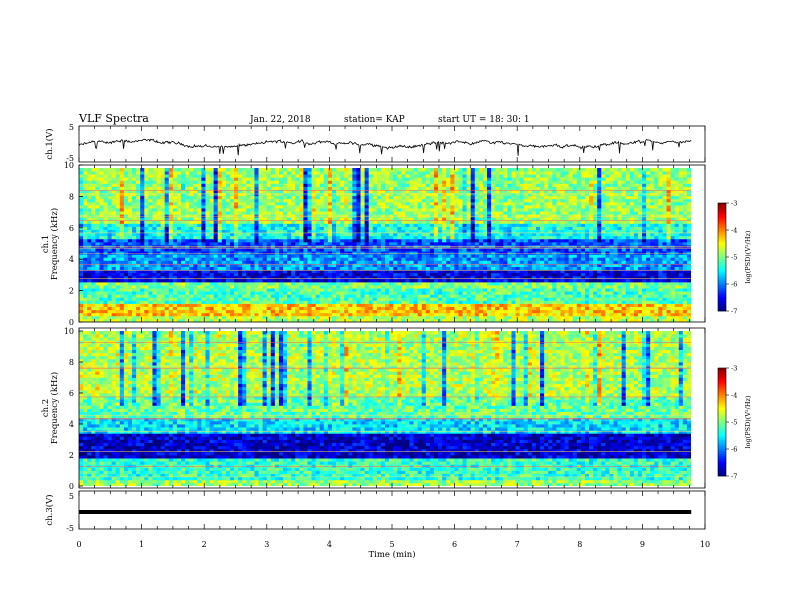  What do you see at coordinates (204, 544) in the screenshot?
I see `x-tick-label: 2` at bounding box center [204, 544].